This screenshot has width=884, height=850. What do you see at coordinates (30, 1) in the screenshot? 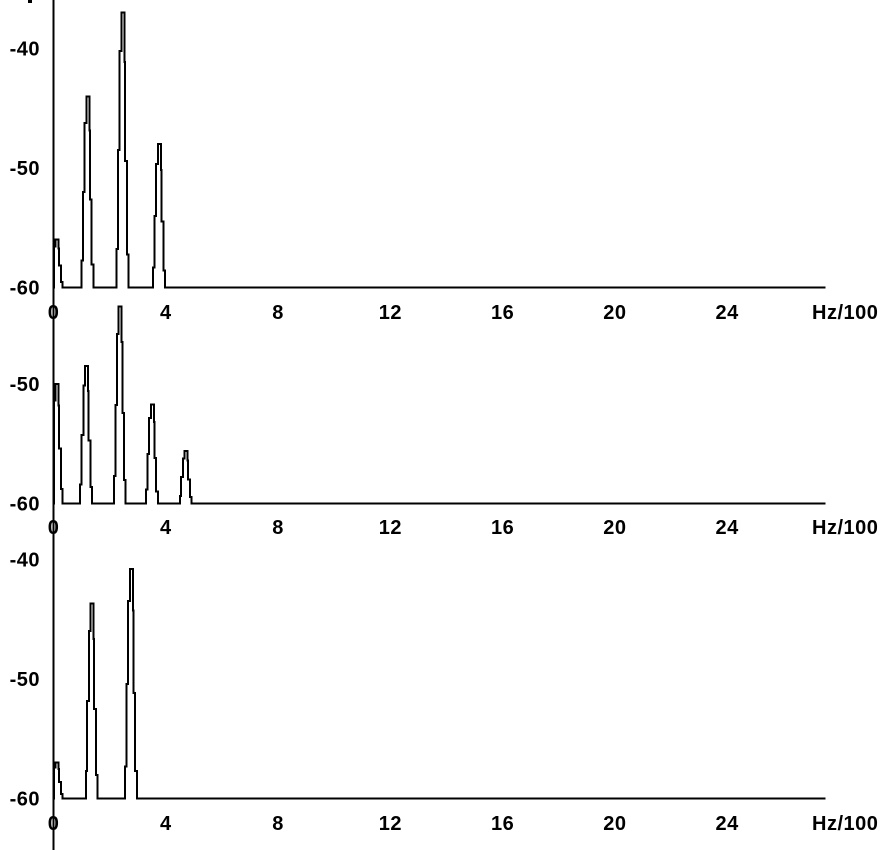
I see `clipped-text-fragment` at bounding box center [30, 1].